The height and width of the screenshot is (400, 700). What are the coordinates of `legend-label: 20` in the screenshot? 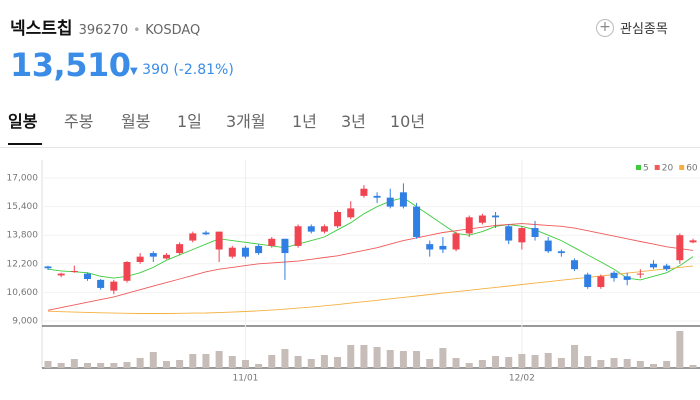 It's located at (668, 169).